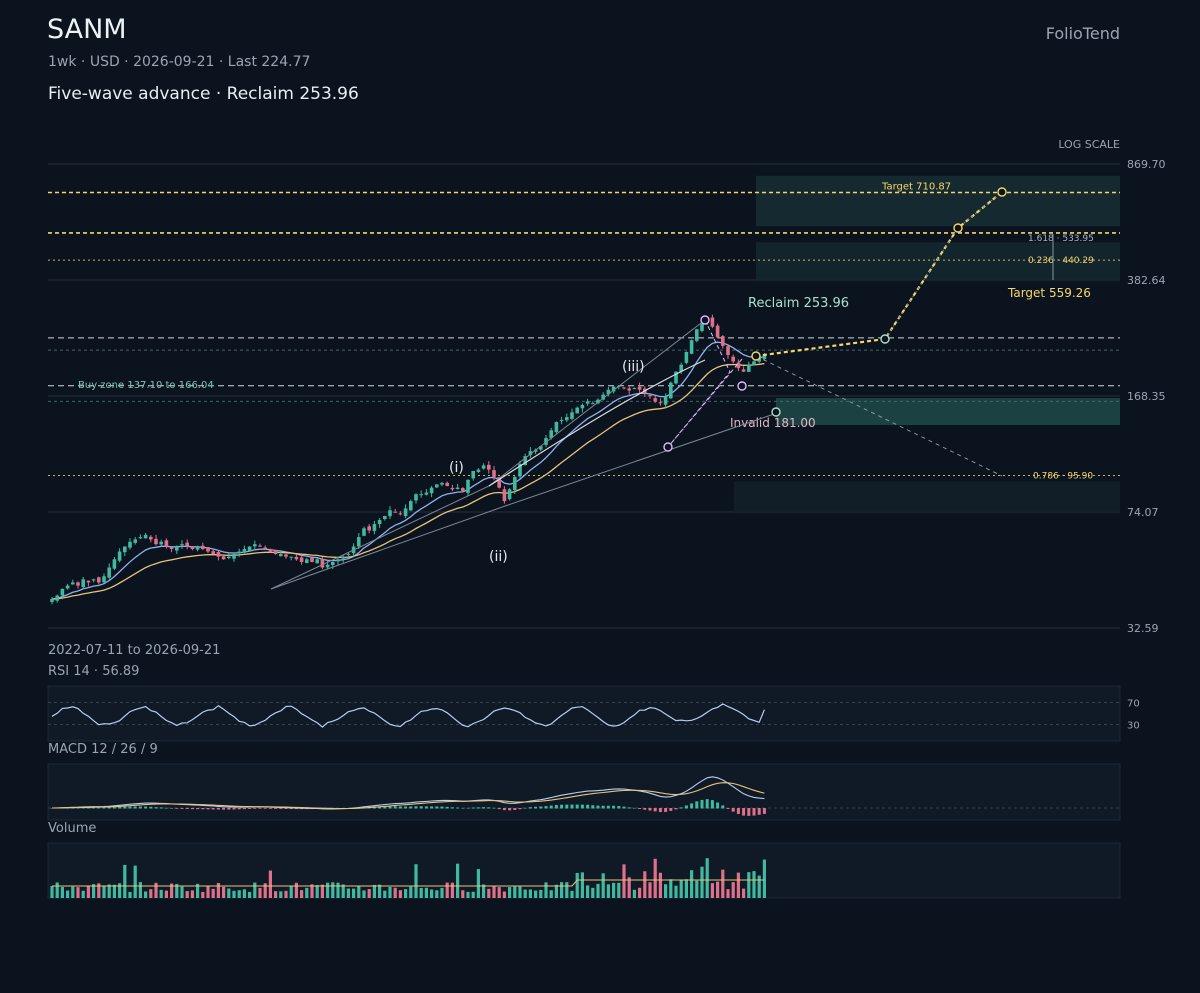 The image size is (1200, 993). What do you see at coordinates (87, 29) in the screenshot?
I see `ticker-symbol: SANM` at bounding box center [87, 29].